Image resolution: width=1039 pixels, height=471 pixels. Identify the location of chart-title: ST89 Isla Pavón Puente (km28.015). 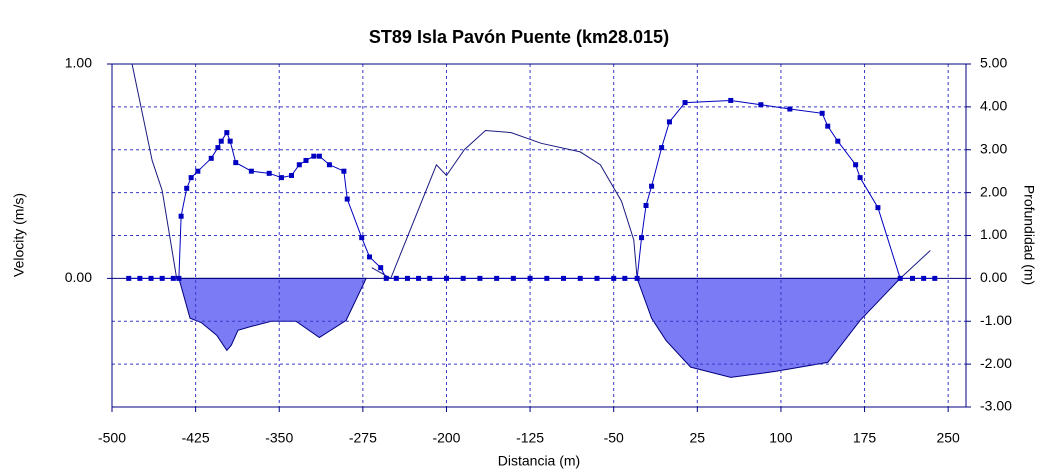
(519, 37).